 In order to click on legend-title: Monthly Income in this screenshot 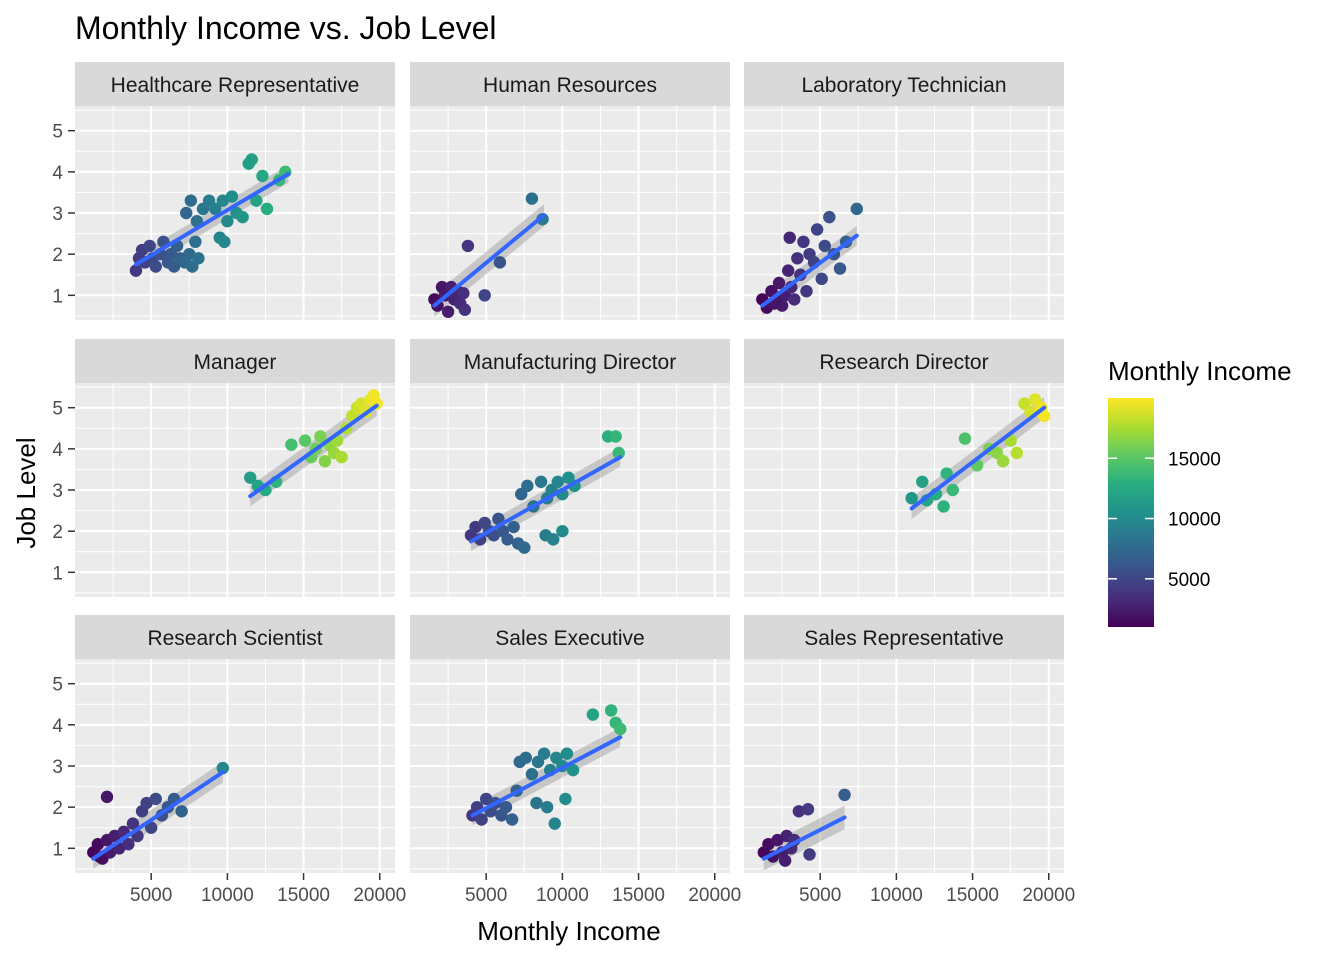, I will do `click(1200, 371)`.